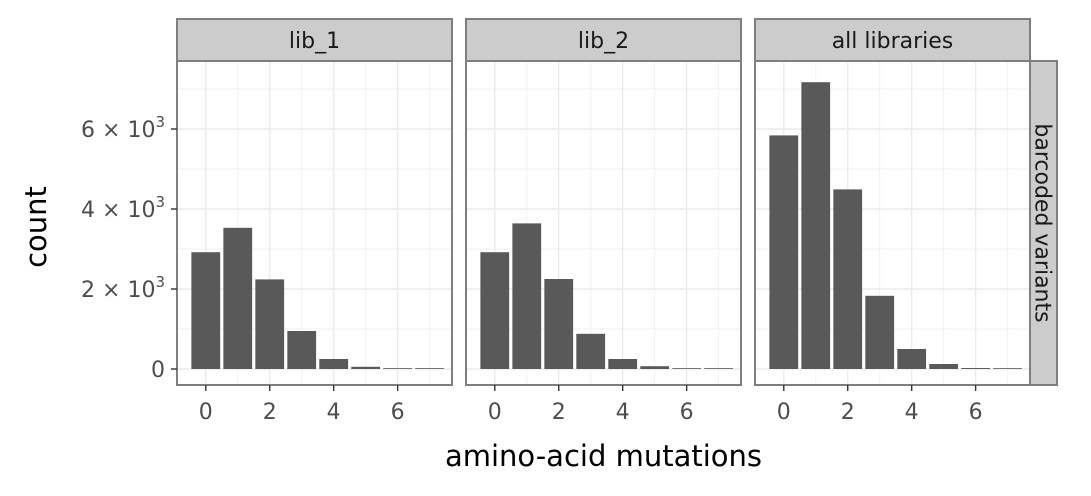  What do you see at coordinates (123, 208) in the screenshot?
I see `y-tick-label: 4 × 10³` at bounding box center [123, 208].